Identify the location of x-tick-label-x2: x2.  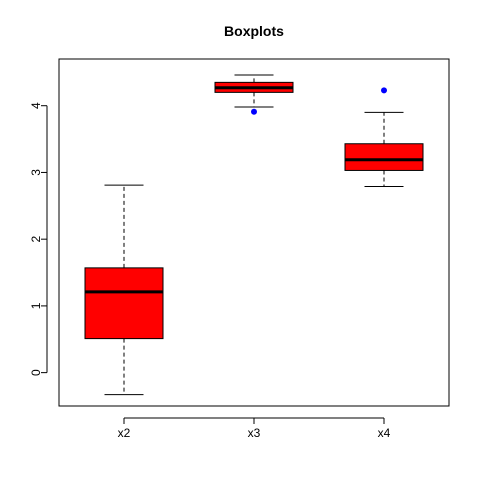
(124, 433).